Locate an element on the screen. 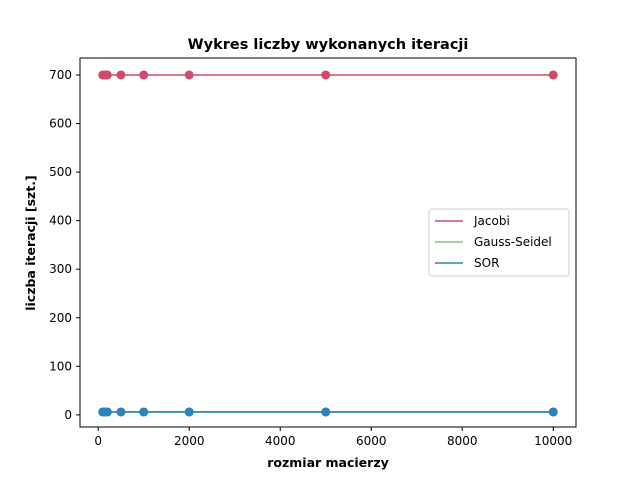 The width and height of the screenshot is (640, 480). y-axis-label: liczba iteracji [szt.] is located at coordinates (30, 243).